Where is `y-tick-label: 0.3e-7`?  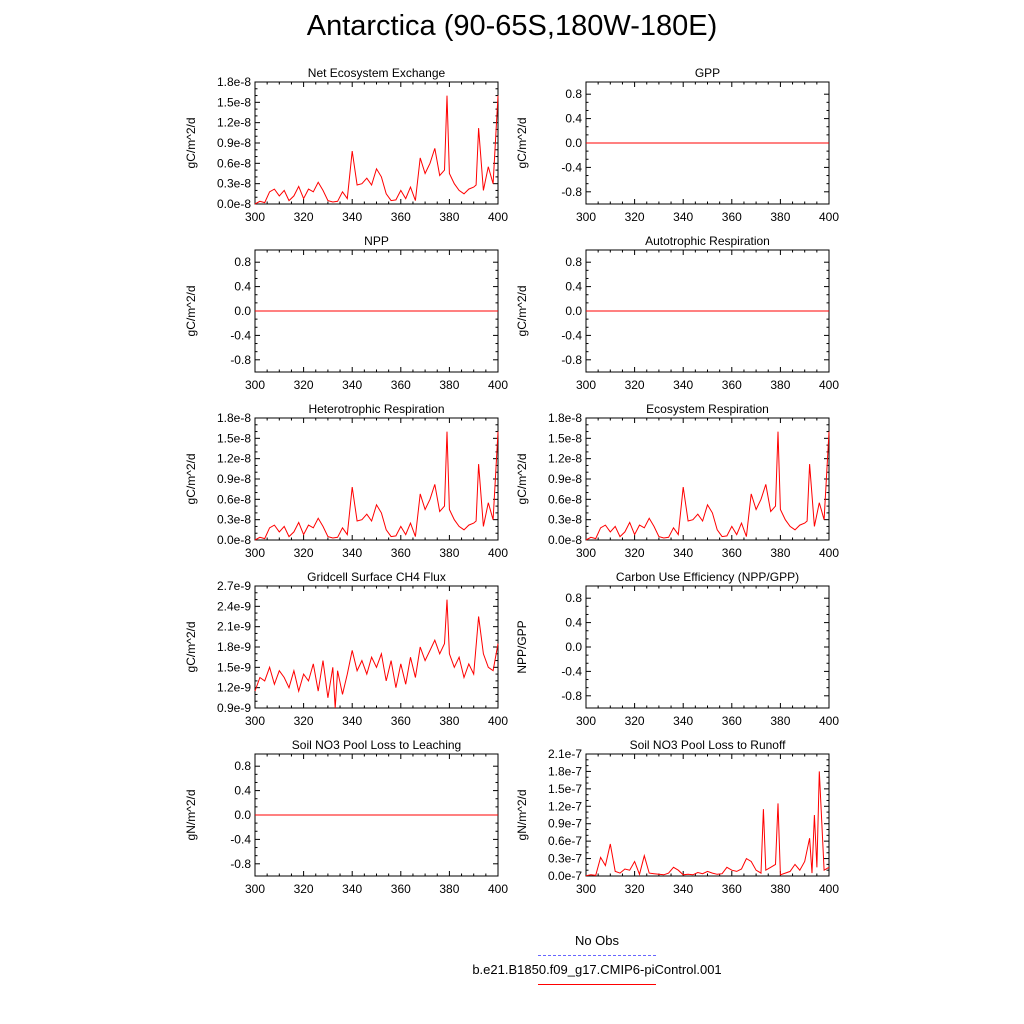
y-tick-label: 0.3e-7 is located at coordinates (565, 859).